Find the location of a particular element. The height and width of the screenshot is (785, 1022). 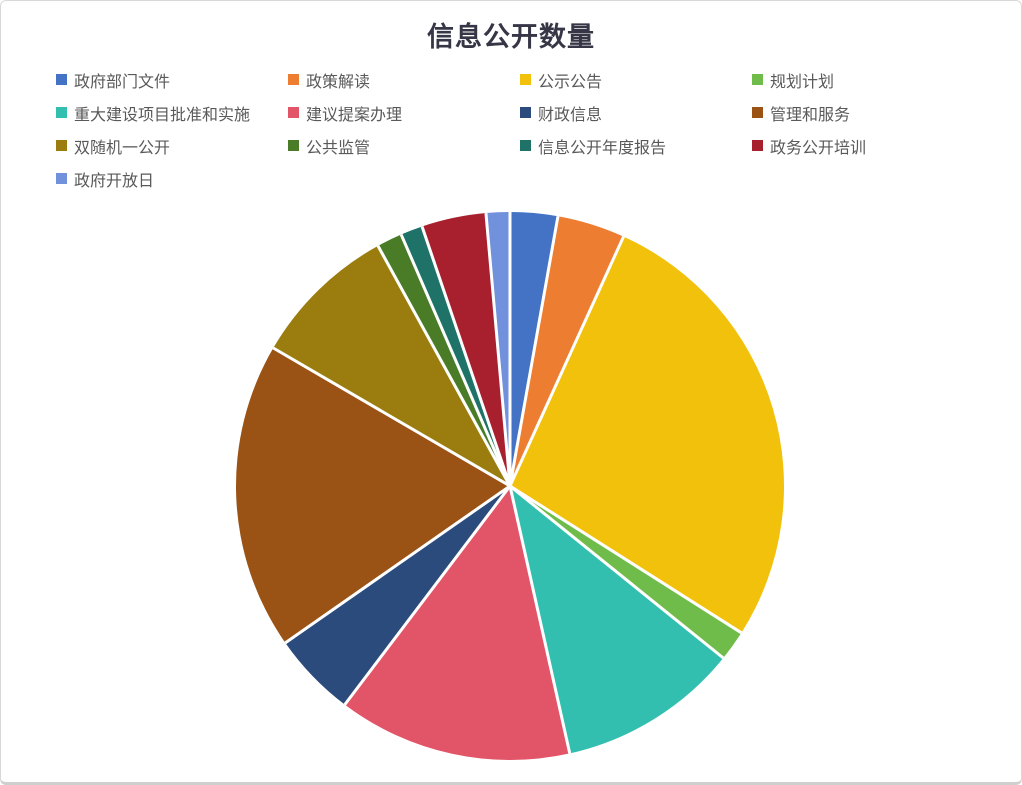

legend-label: 公示公告 is located at coordinates (570, 81).